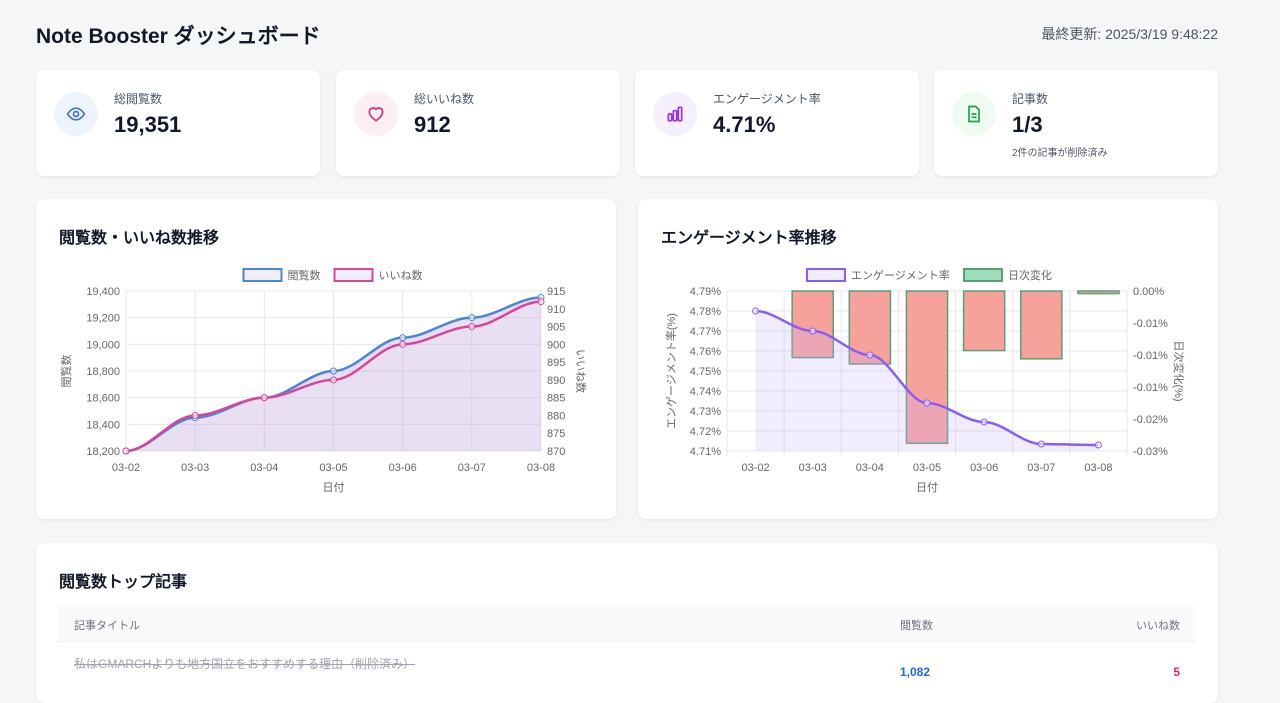 This screenshot has height=703, width=1280. What do you see at coordinates (671, 371) in the screenshot?
I see `y-axis-label: エンゲージメント率(%)` at bounding box center [671, 371].